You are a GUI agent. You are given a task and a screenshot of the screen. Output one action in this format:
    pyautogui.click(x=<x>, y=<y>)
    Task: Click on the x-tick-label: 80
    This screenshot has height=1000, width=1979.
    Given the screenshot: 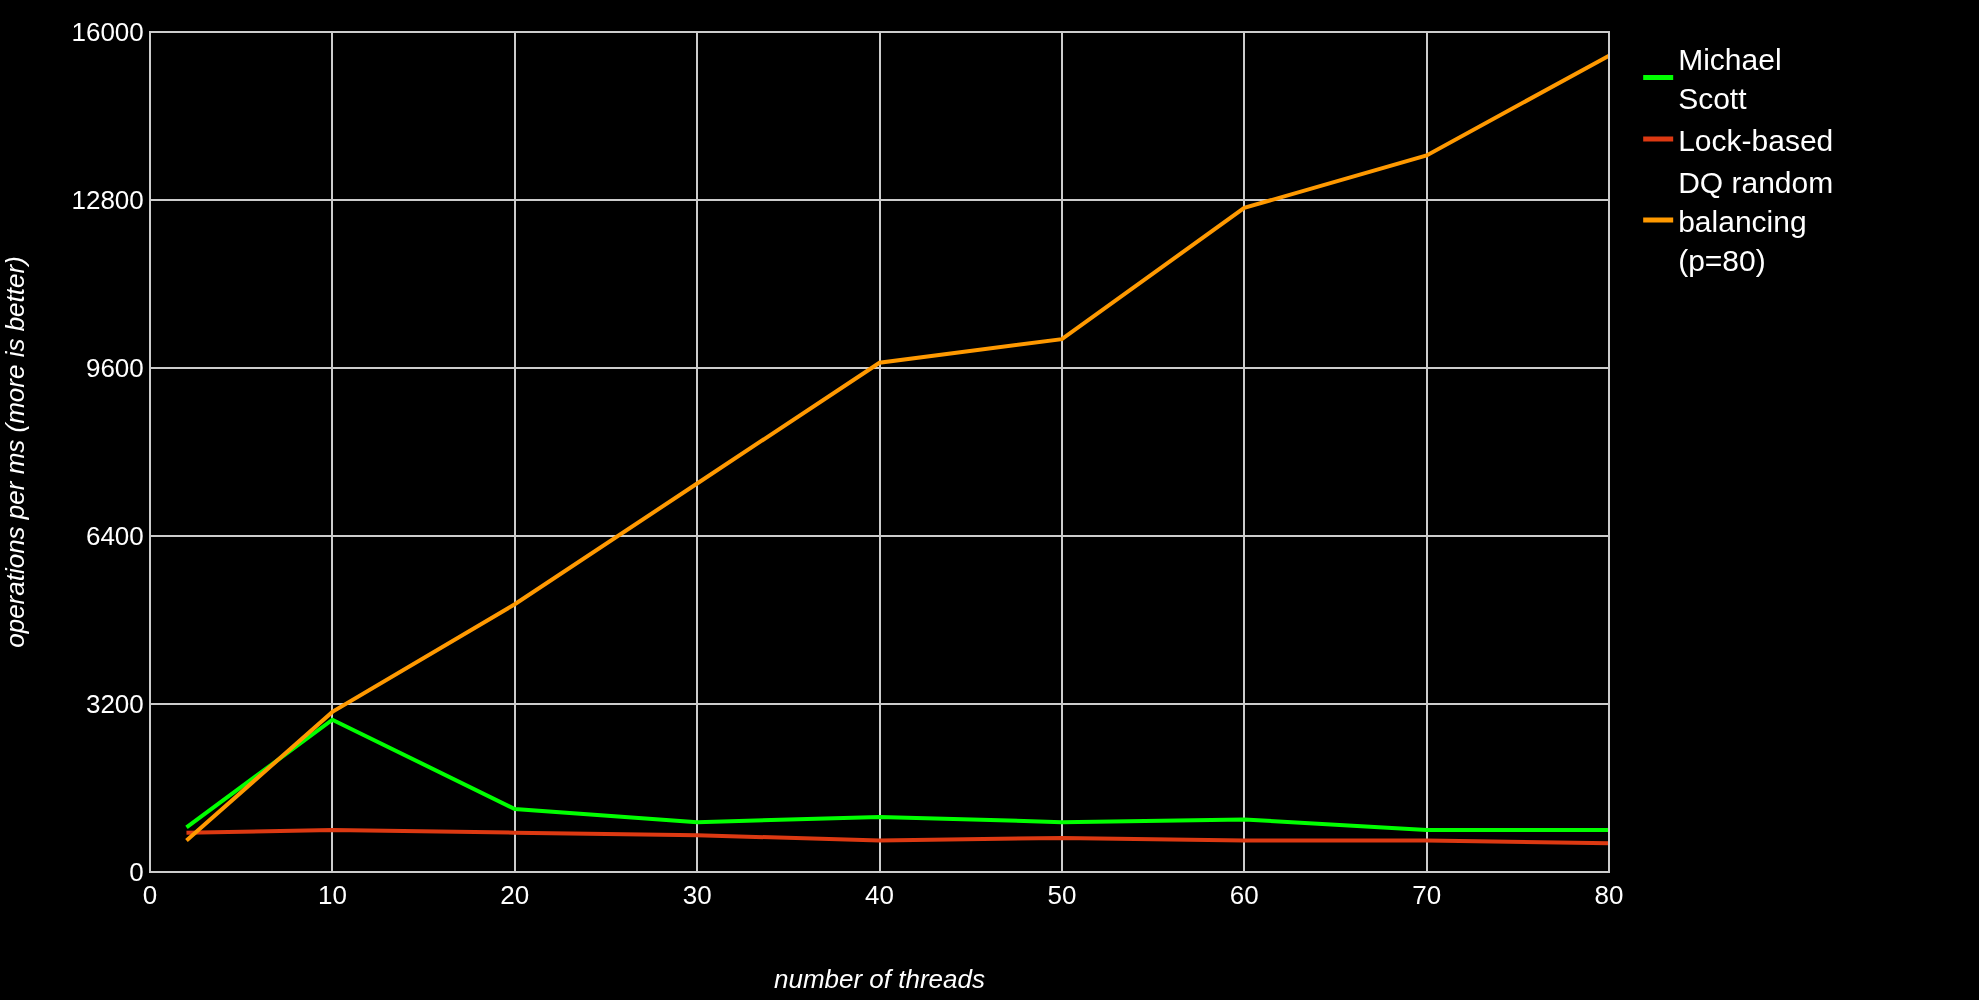 What is the action you would take?
    pyautogui.click(x=1609, y=895)
    